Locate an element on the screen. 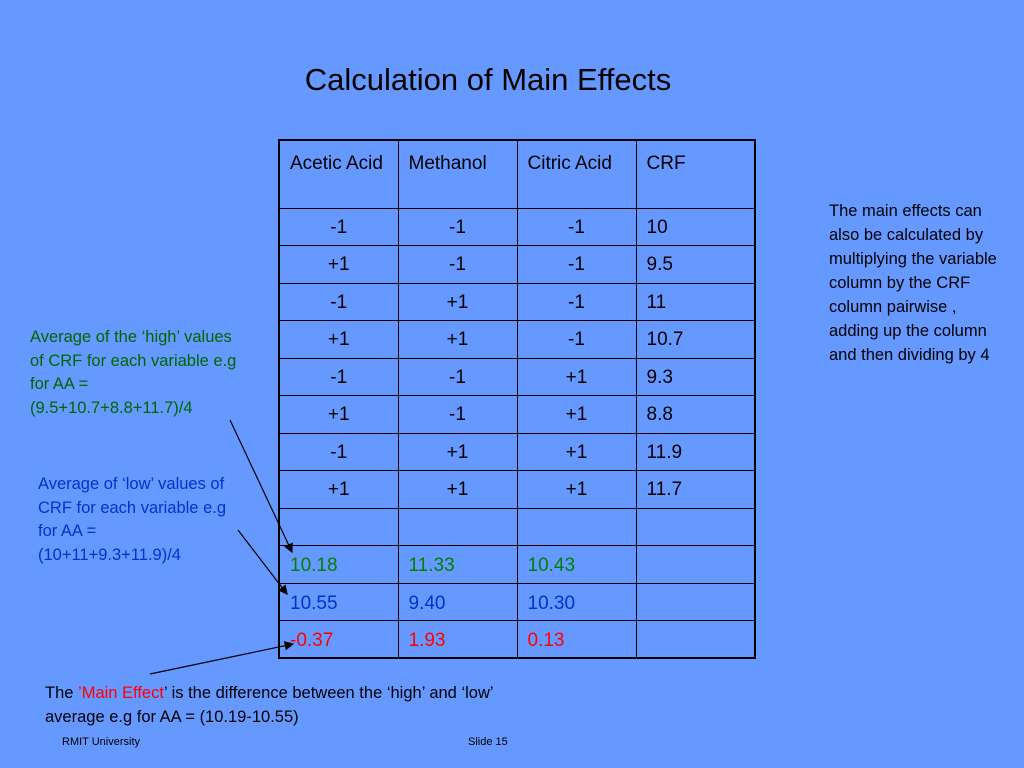 This screenshot has height=768, width=1024. table-row: +1 -1 +1 8.8 is located at coordinates (517, 414).